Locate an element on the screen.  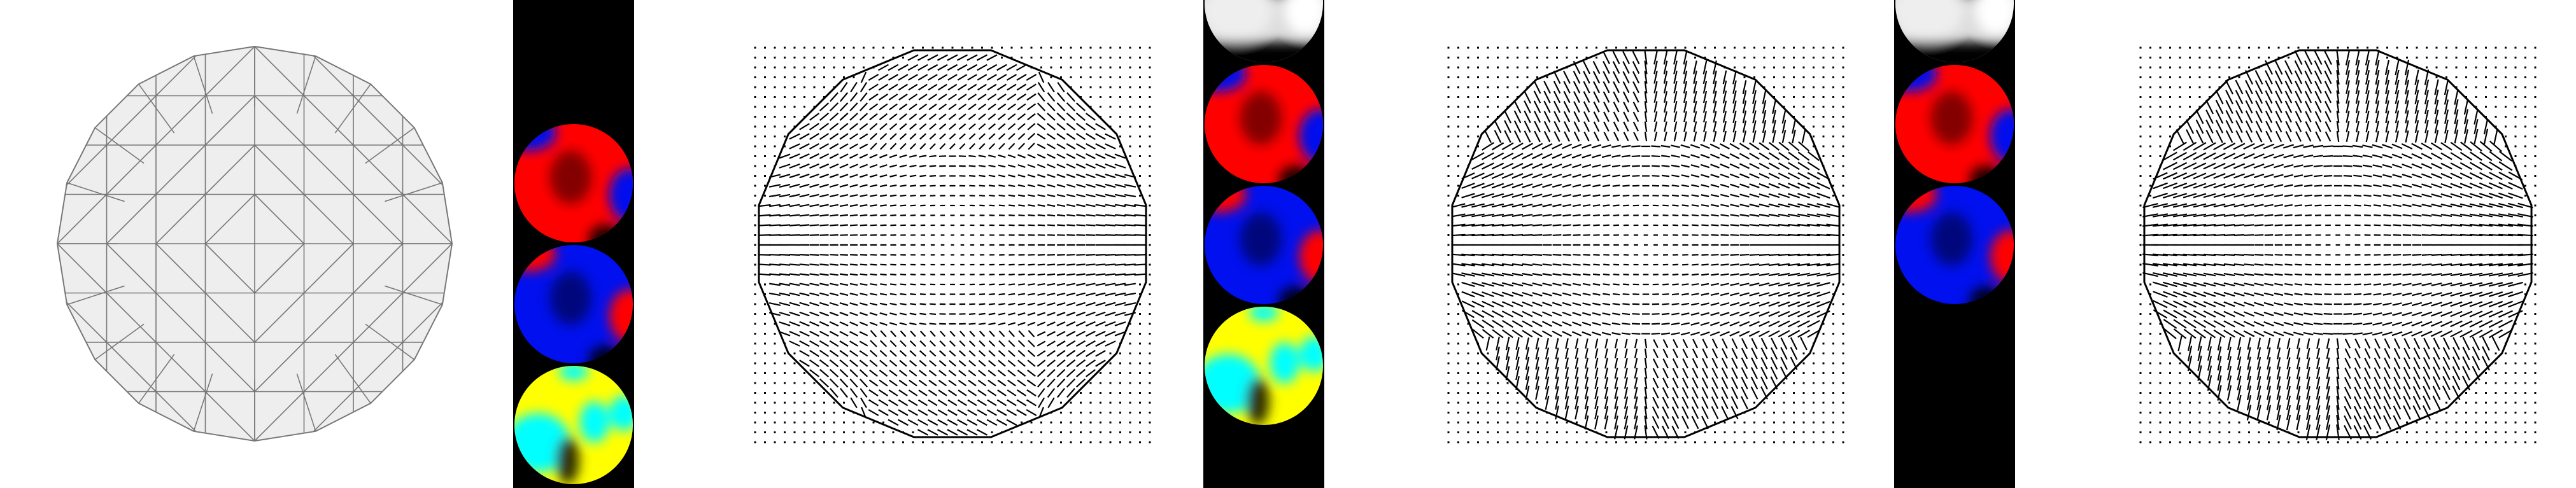
triangle-mesh-disk is located at coordinates (254, 244).